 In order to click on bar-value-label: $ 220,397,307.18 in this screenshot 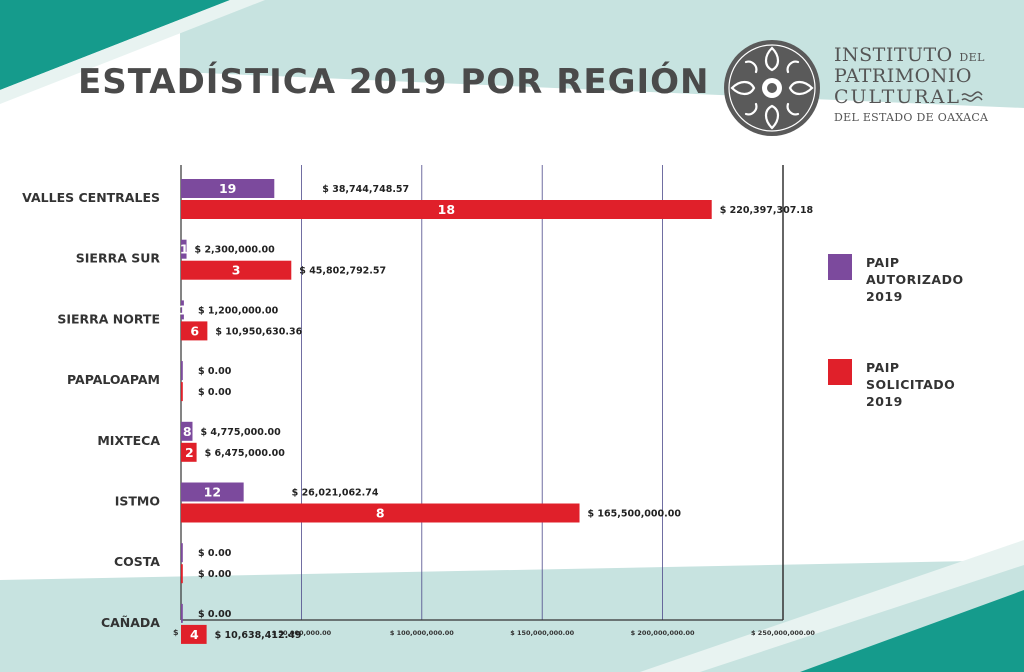, I will do `click(767, 210)`.